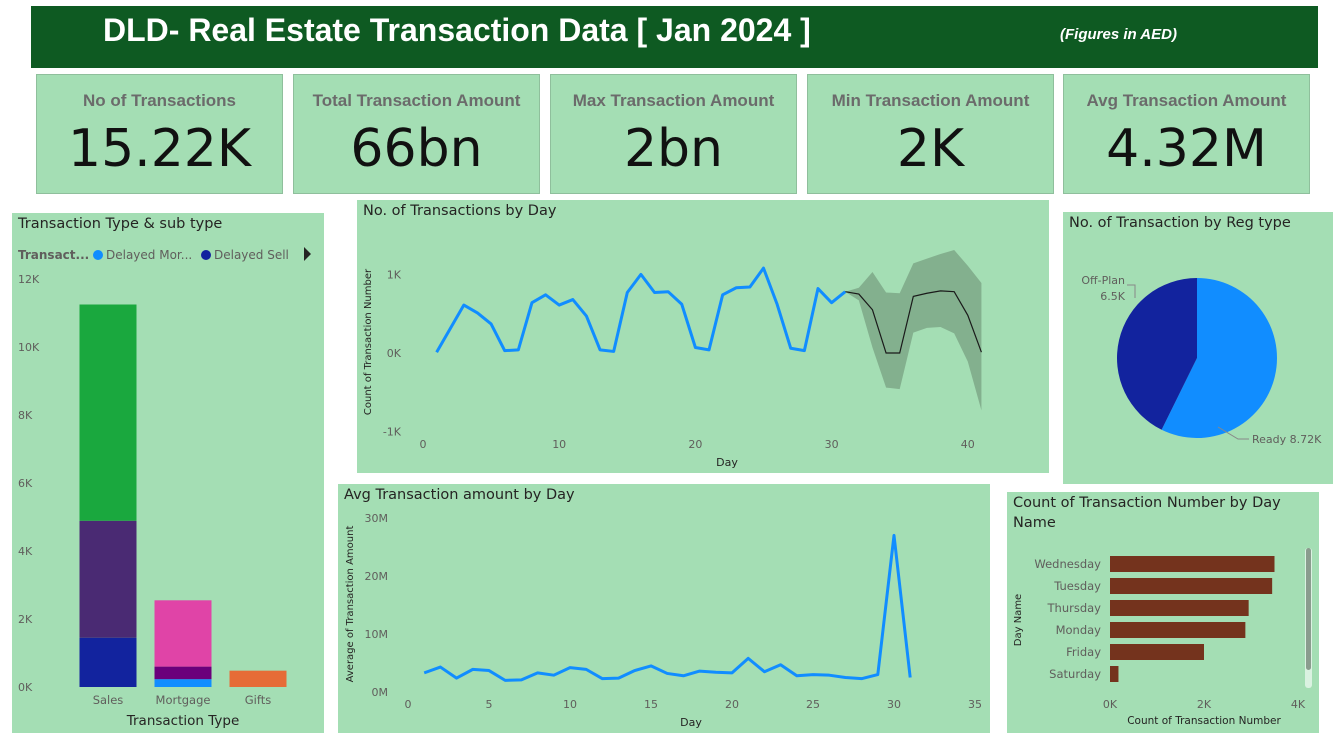 The image size is (1337, 746). I want to click on y-tick-label: 10M, so click(377, 634).